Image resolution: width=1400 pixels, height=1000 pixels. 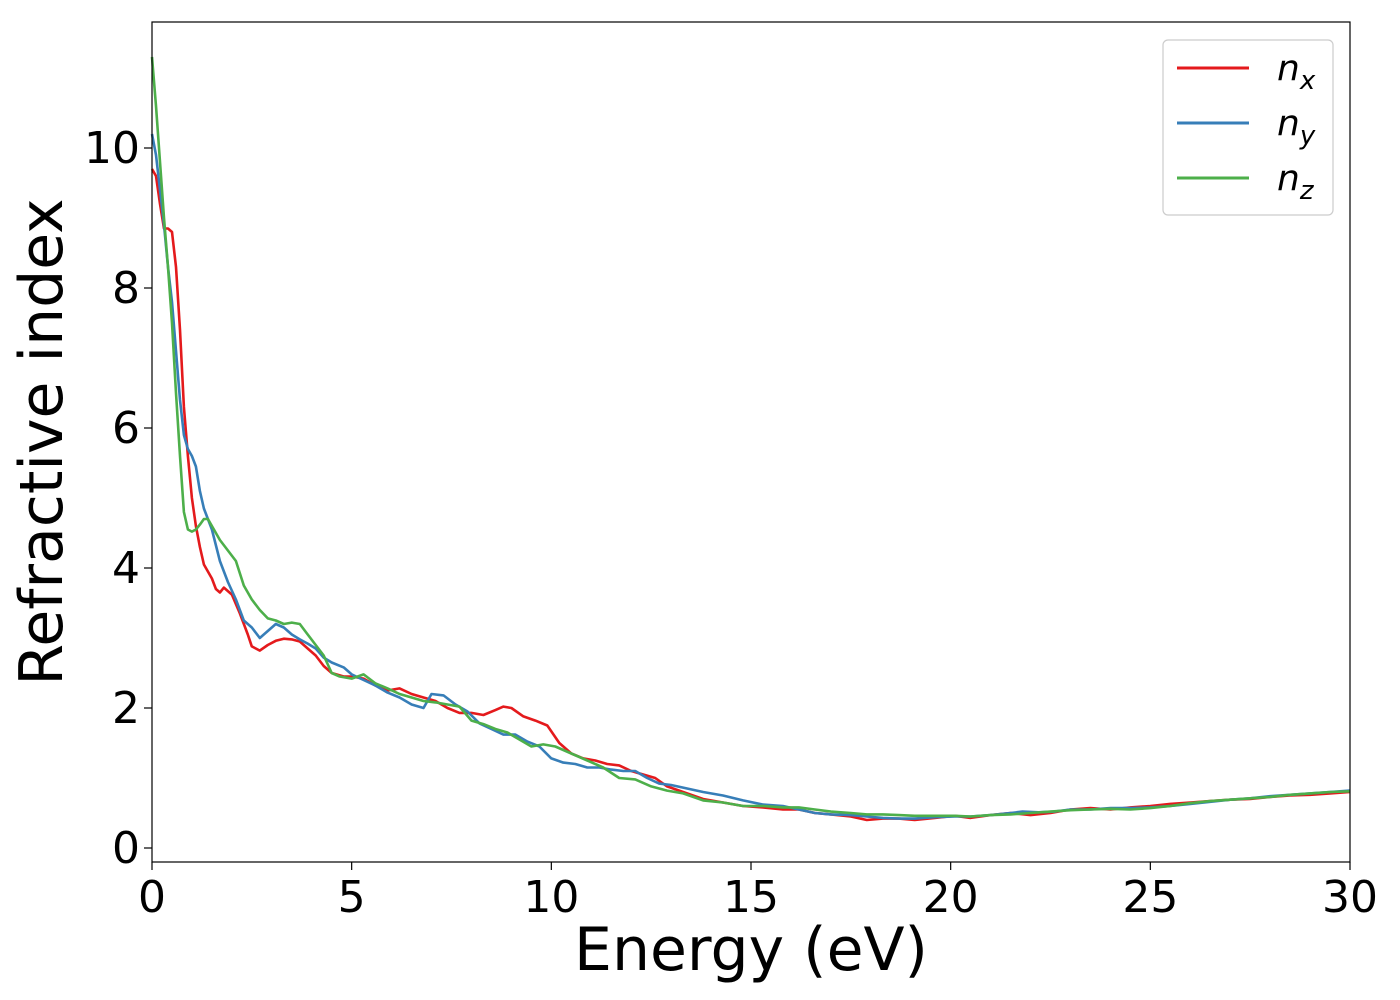 I want to click on x-tick-label: 5, so click(x=352, y=897).